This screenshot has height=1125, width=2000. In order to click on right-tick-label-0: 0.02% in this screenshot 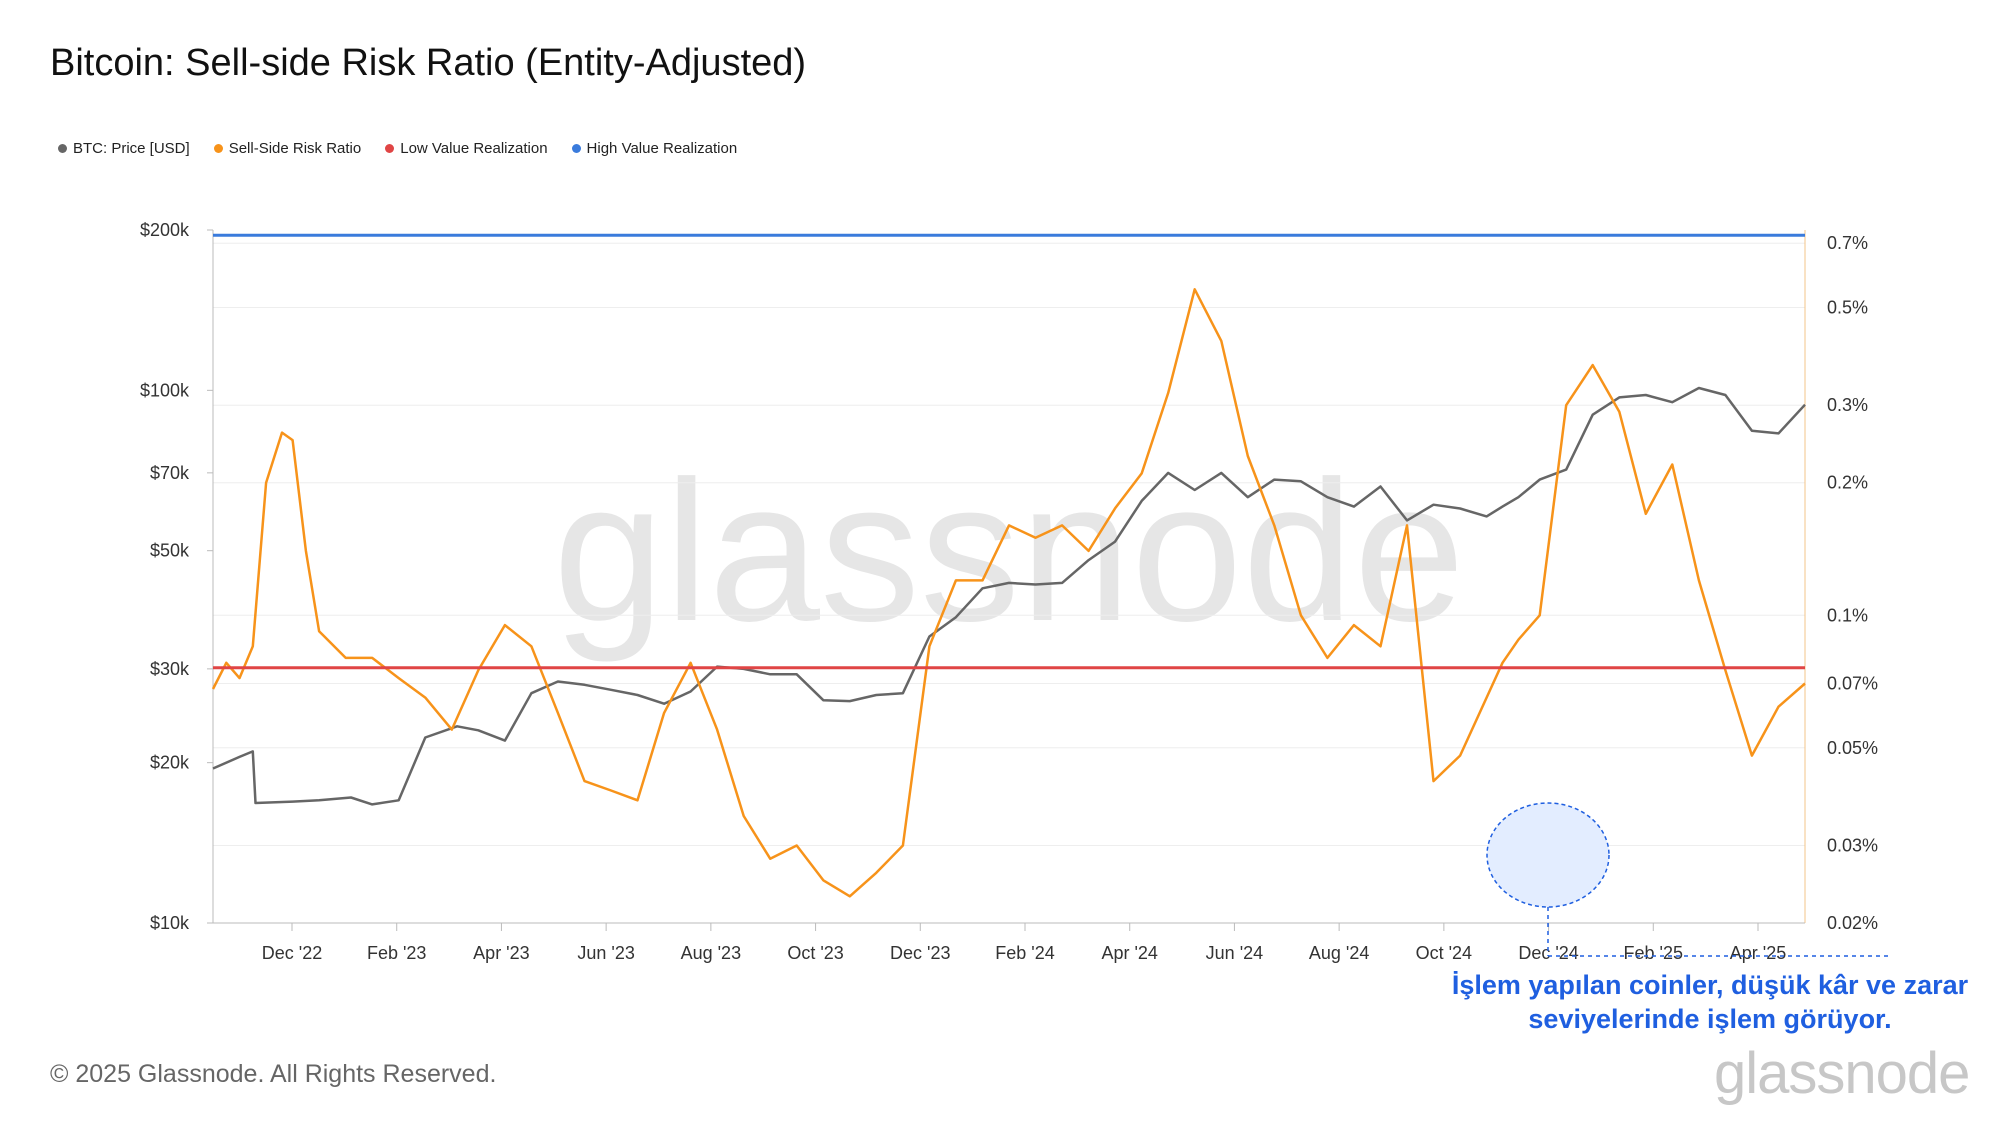, I will do `click(1852, 923)`.